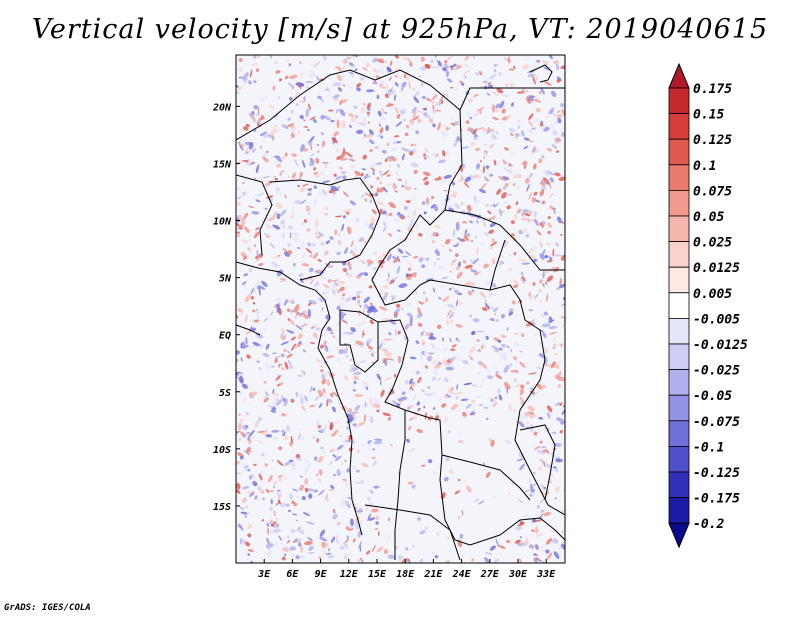 Image resolution: width=800 pixels, height=618 pixels. What do you see at coordinates (679, 126) in the screenshot?
I see `colorbar-swatch` at bounding box center [679, 126].